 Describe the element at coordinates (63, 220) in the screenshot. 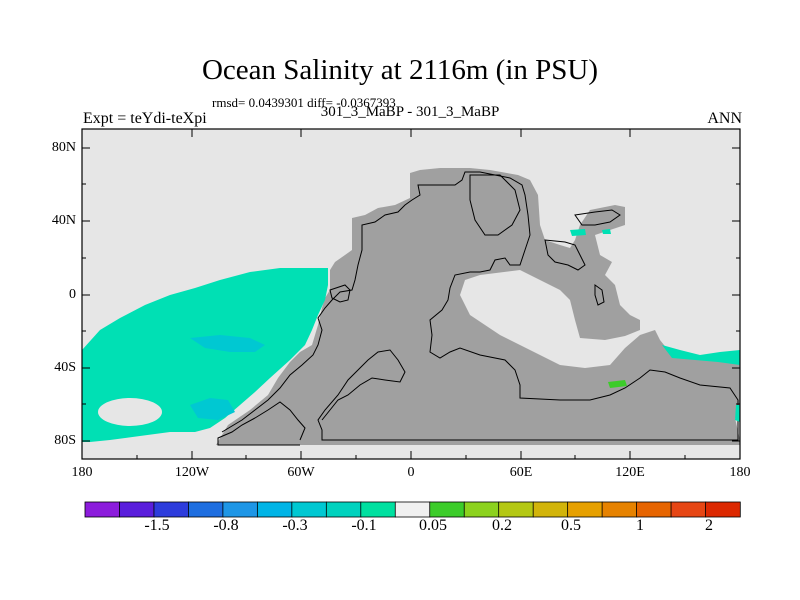

I see `lat-label-40n: 40N` at that location.